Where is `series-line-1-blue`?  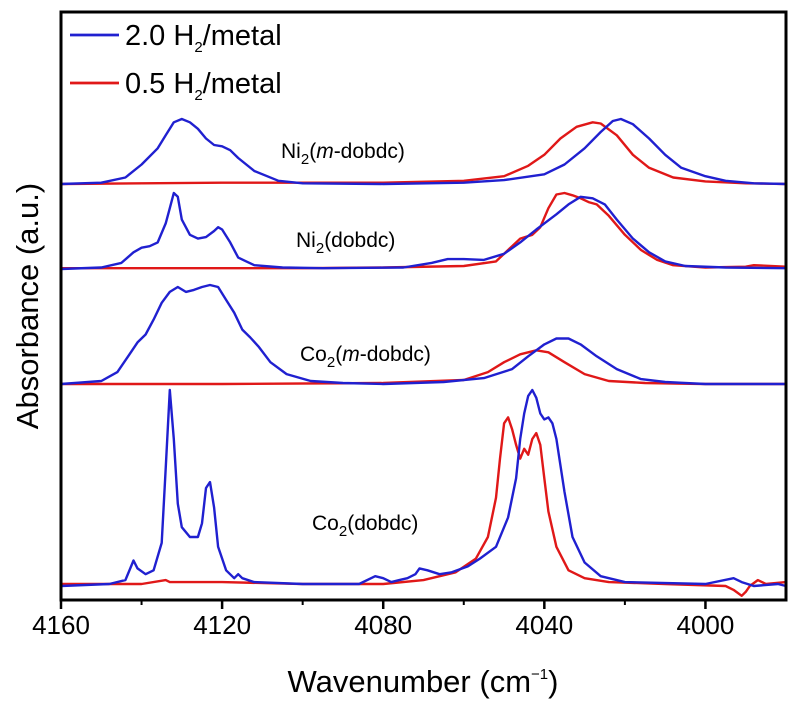
series-line-1-blue is located at coordinates (423, 151).